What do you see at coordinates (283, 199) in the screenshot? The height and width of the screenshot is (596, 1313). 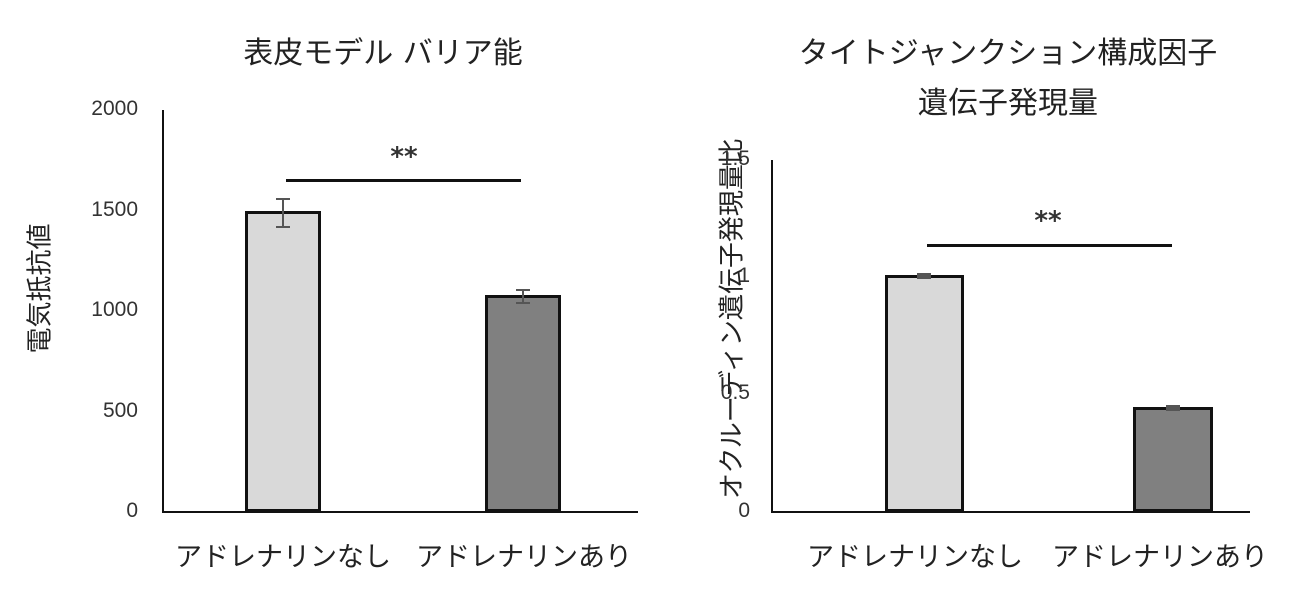 I see `left-errorcap-without-top` at bounding box center [283, 199].